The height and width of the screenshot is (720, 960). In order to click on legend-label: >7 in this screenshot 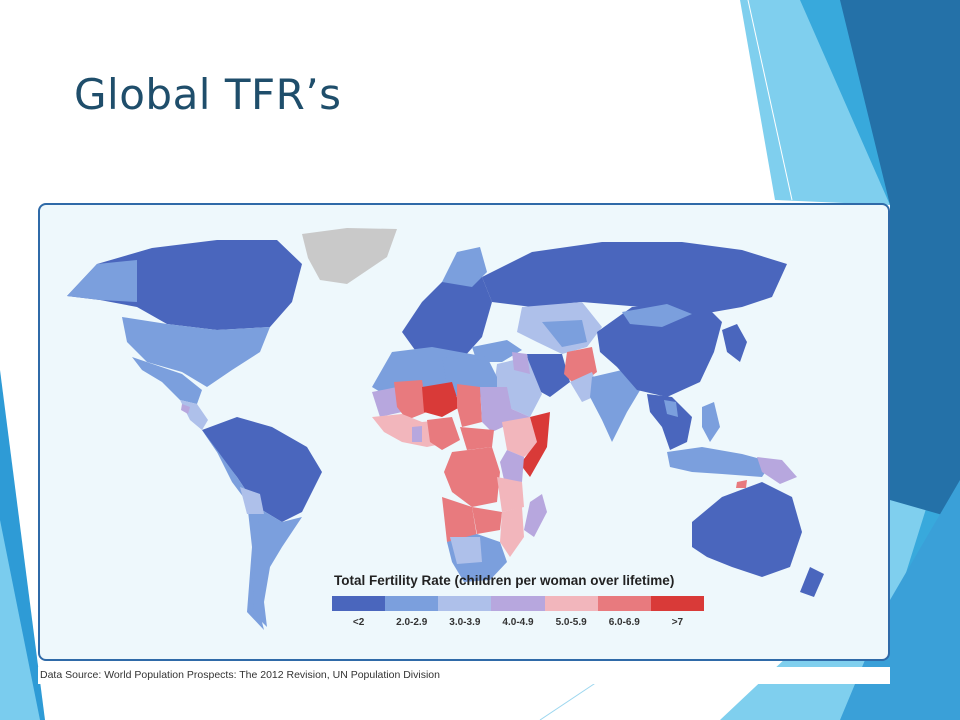, I will do `click(677, 622)`.